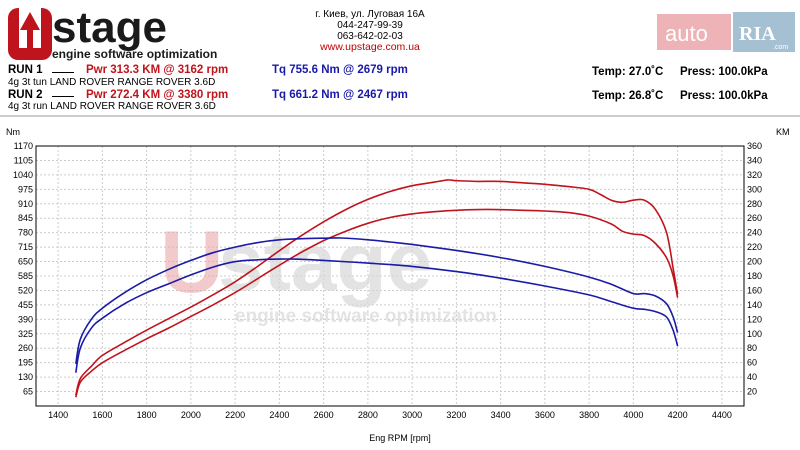 This screenshot has height=450, width=800. What do you see at coordinates (370, 36) in the screenshot?
I see `phone-2: 063-642-02-03` at bounding box center [370, 36].